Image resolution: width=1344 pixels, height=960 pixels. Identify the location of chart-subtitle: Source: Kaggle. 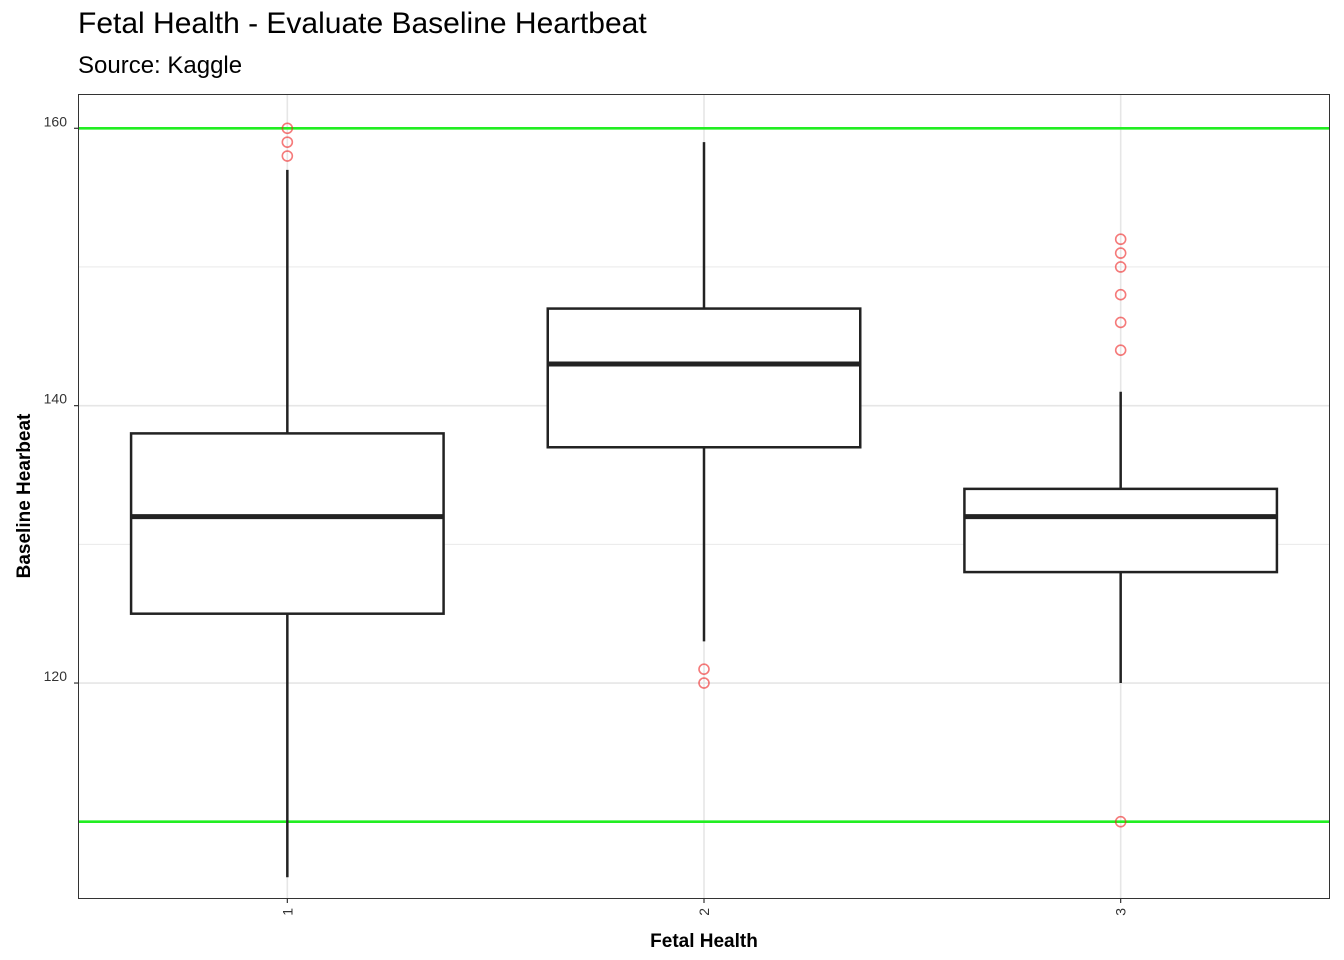
(160, 65).